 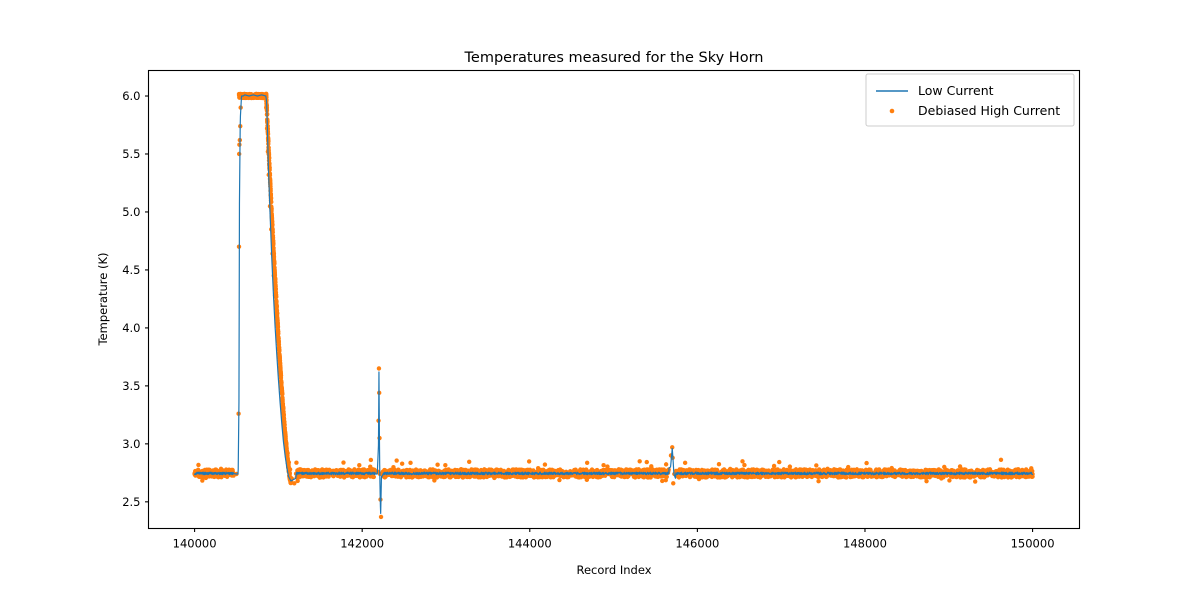 I want to click on y-axis-ticks: 2.5 3.0 3.5 4.0 4.5 5.0 5.5 6.0, so click(x=135, y=299).